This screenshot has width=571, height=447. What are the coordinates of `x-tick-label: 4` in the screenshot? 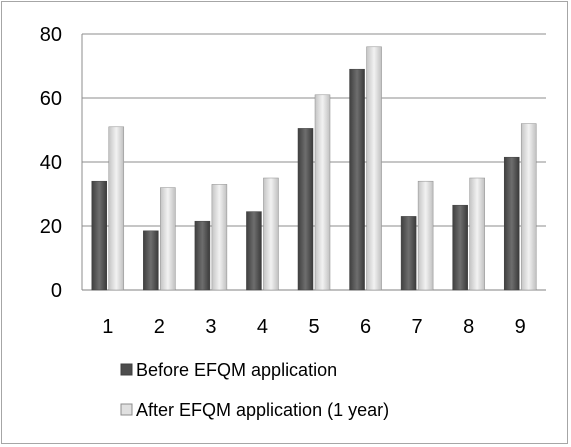 It's located at (262, 327).